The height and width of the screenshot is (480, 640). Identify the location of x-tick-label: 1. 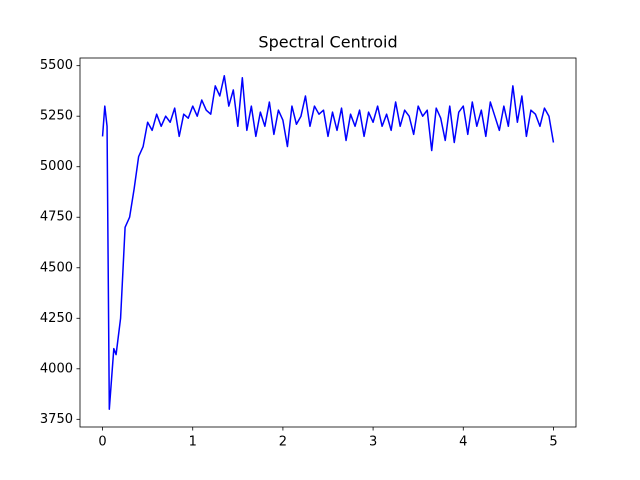
(193, 442).